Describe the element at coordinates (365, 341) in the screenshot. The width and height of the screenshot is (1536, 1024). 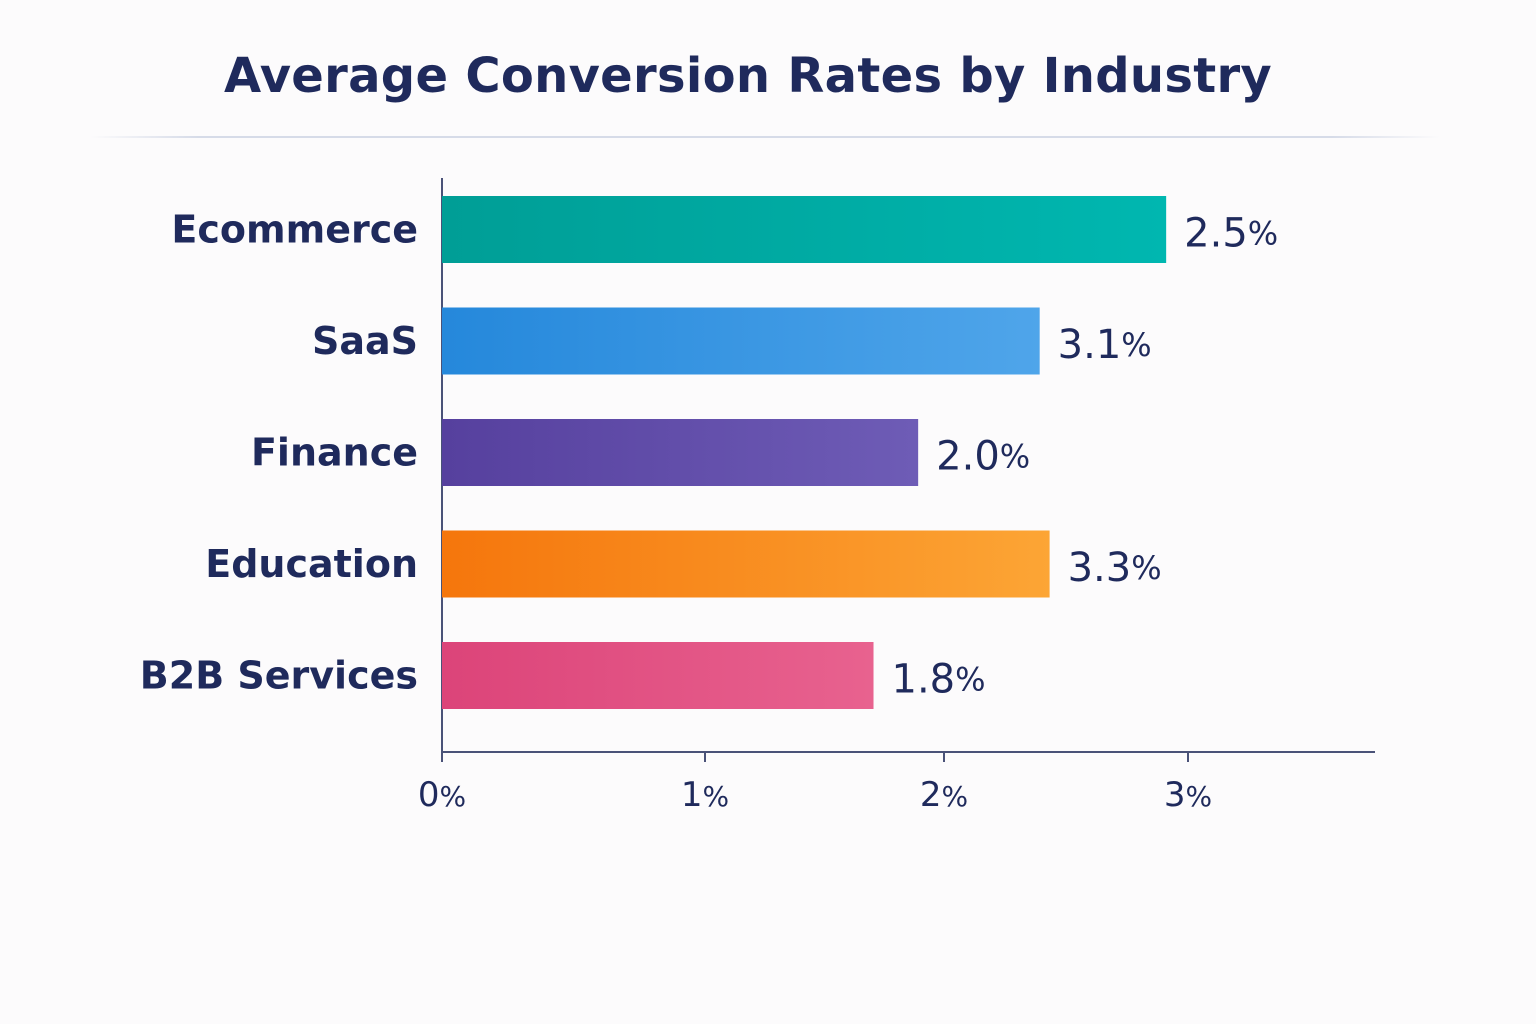
I see `category-label: SaaS` at that location.